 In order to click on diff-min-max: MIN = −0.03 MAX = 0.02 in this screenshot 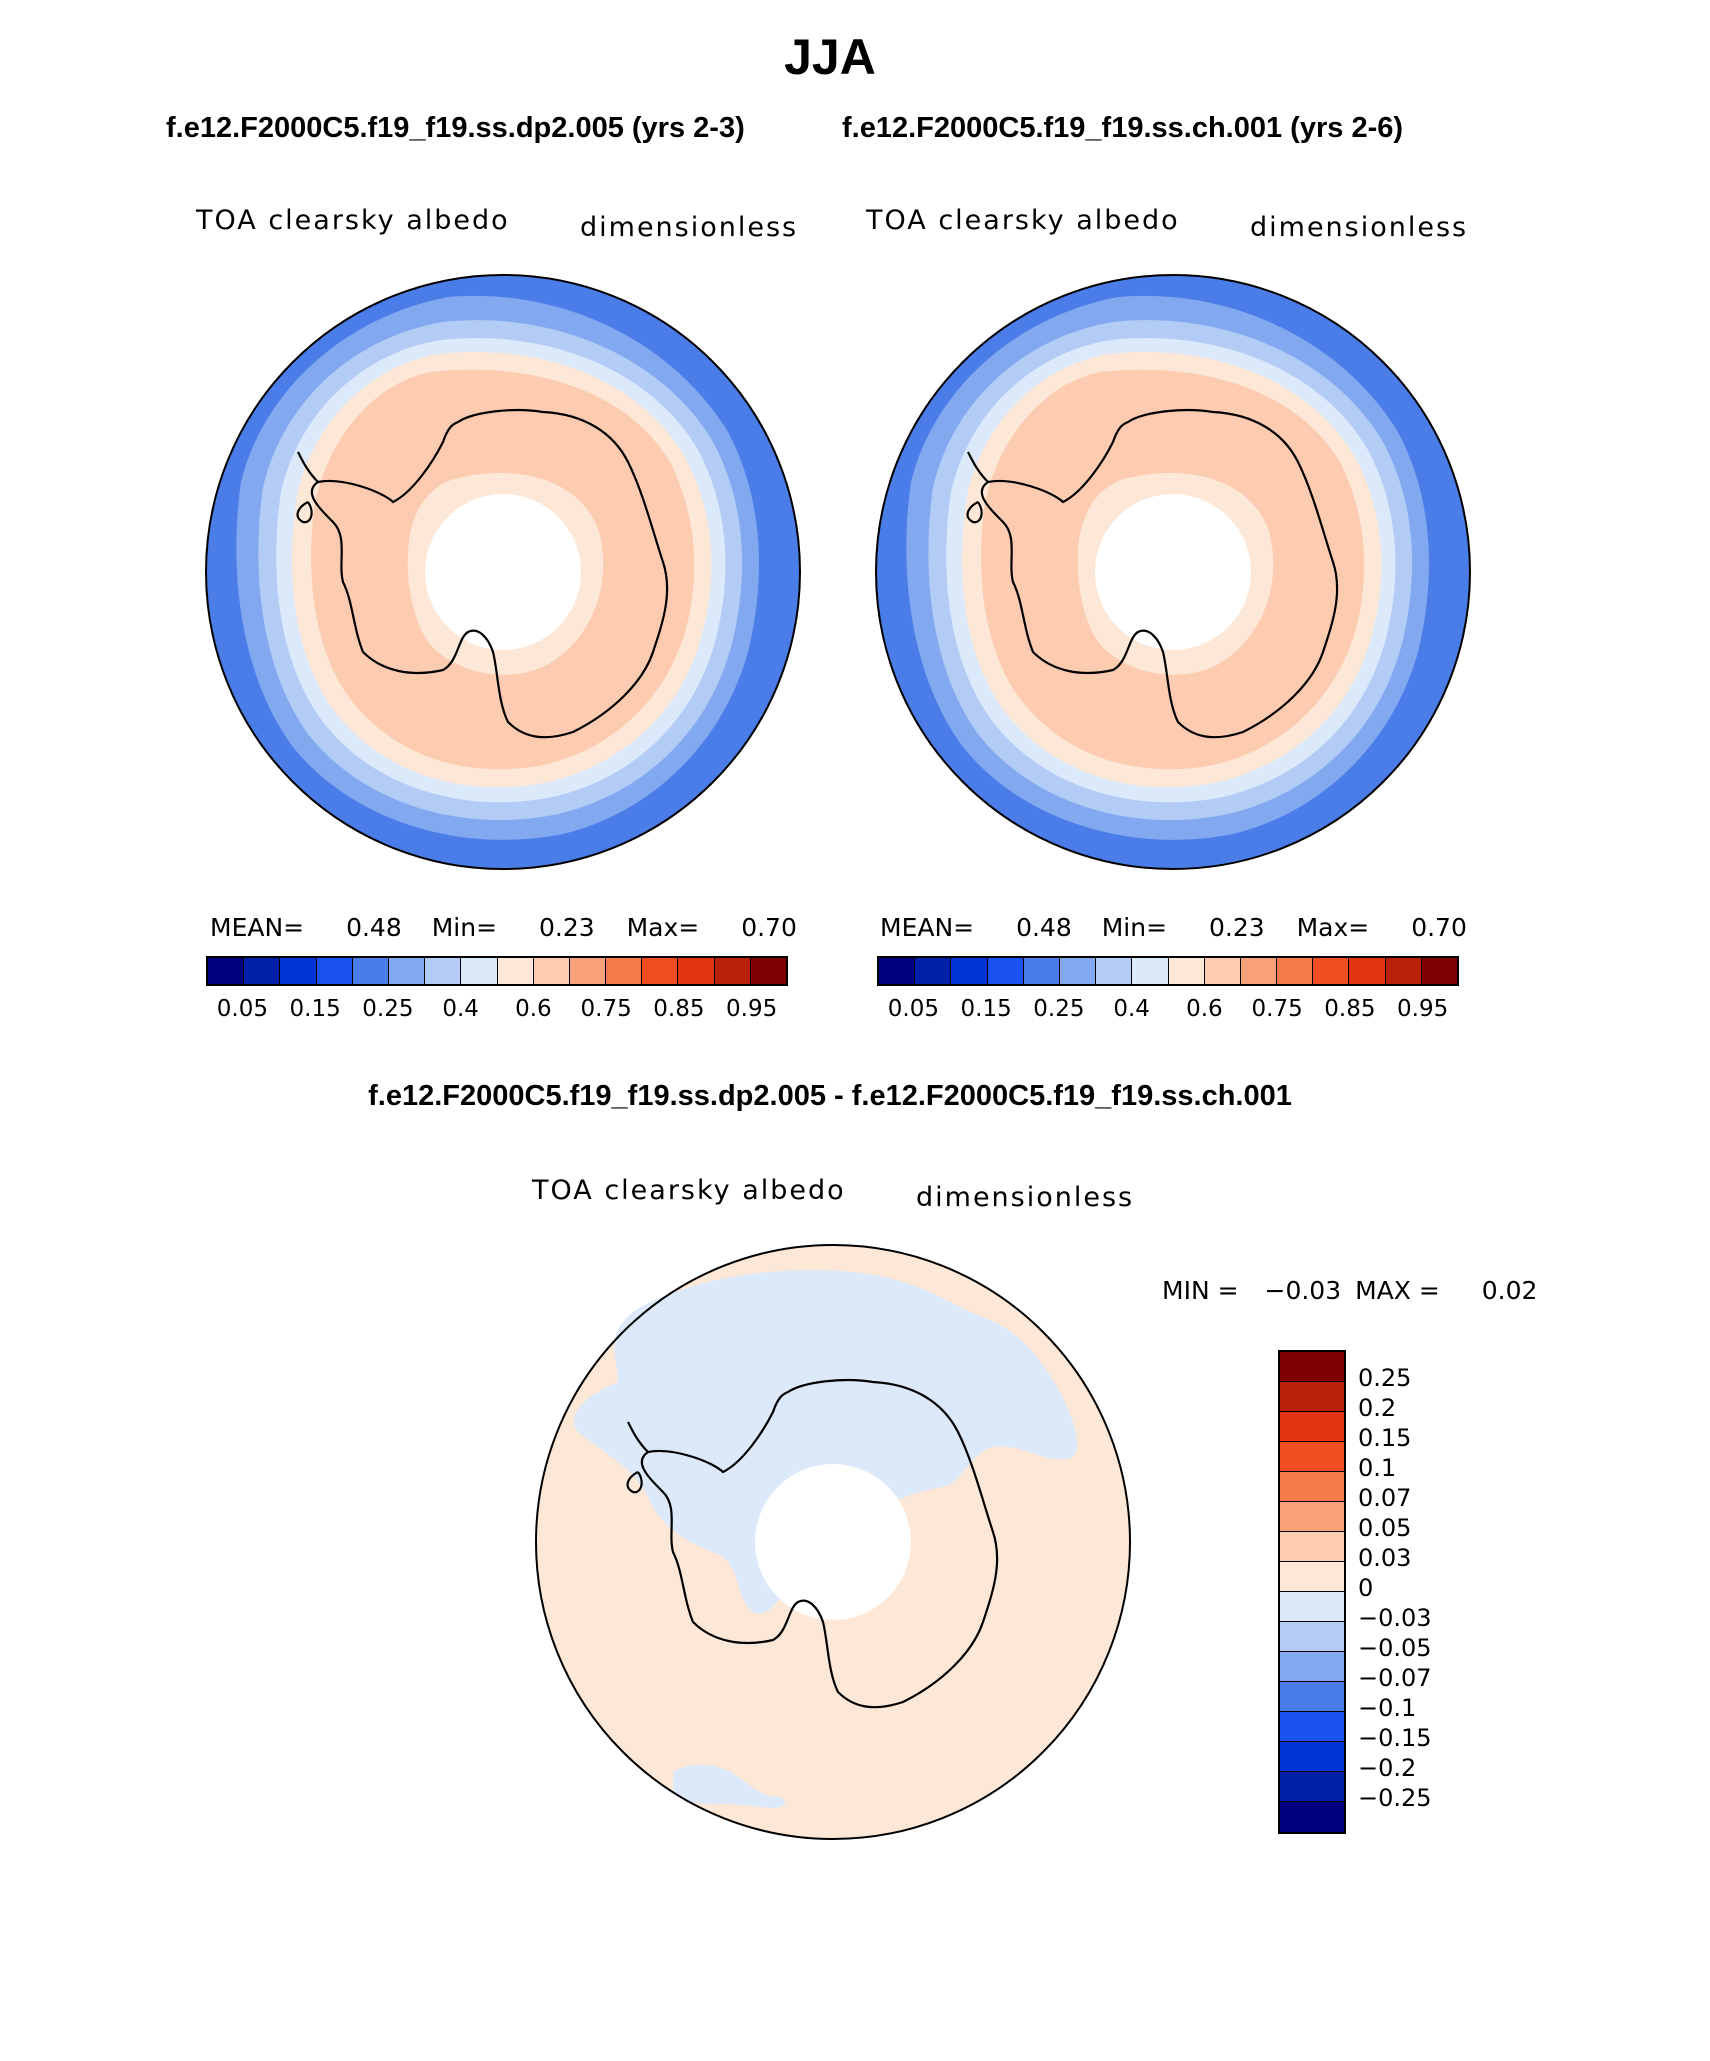, I will do `click(1349, 1290)`.